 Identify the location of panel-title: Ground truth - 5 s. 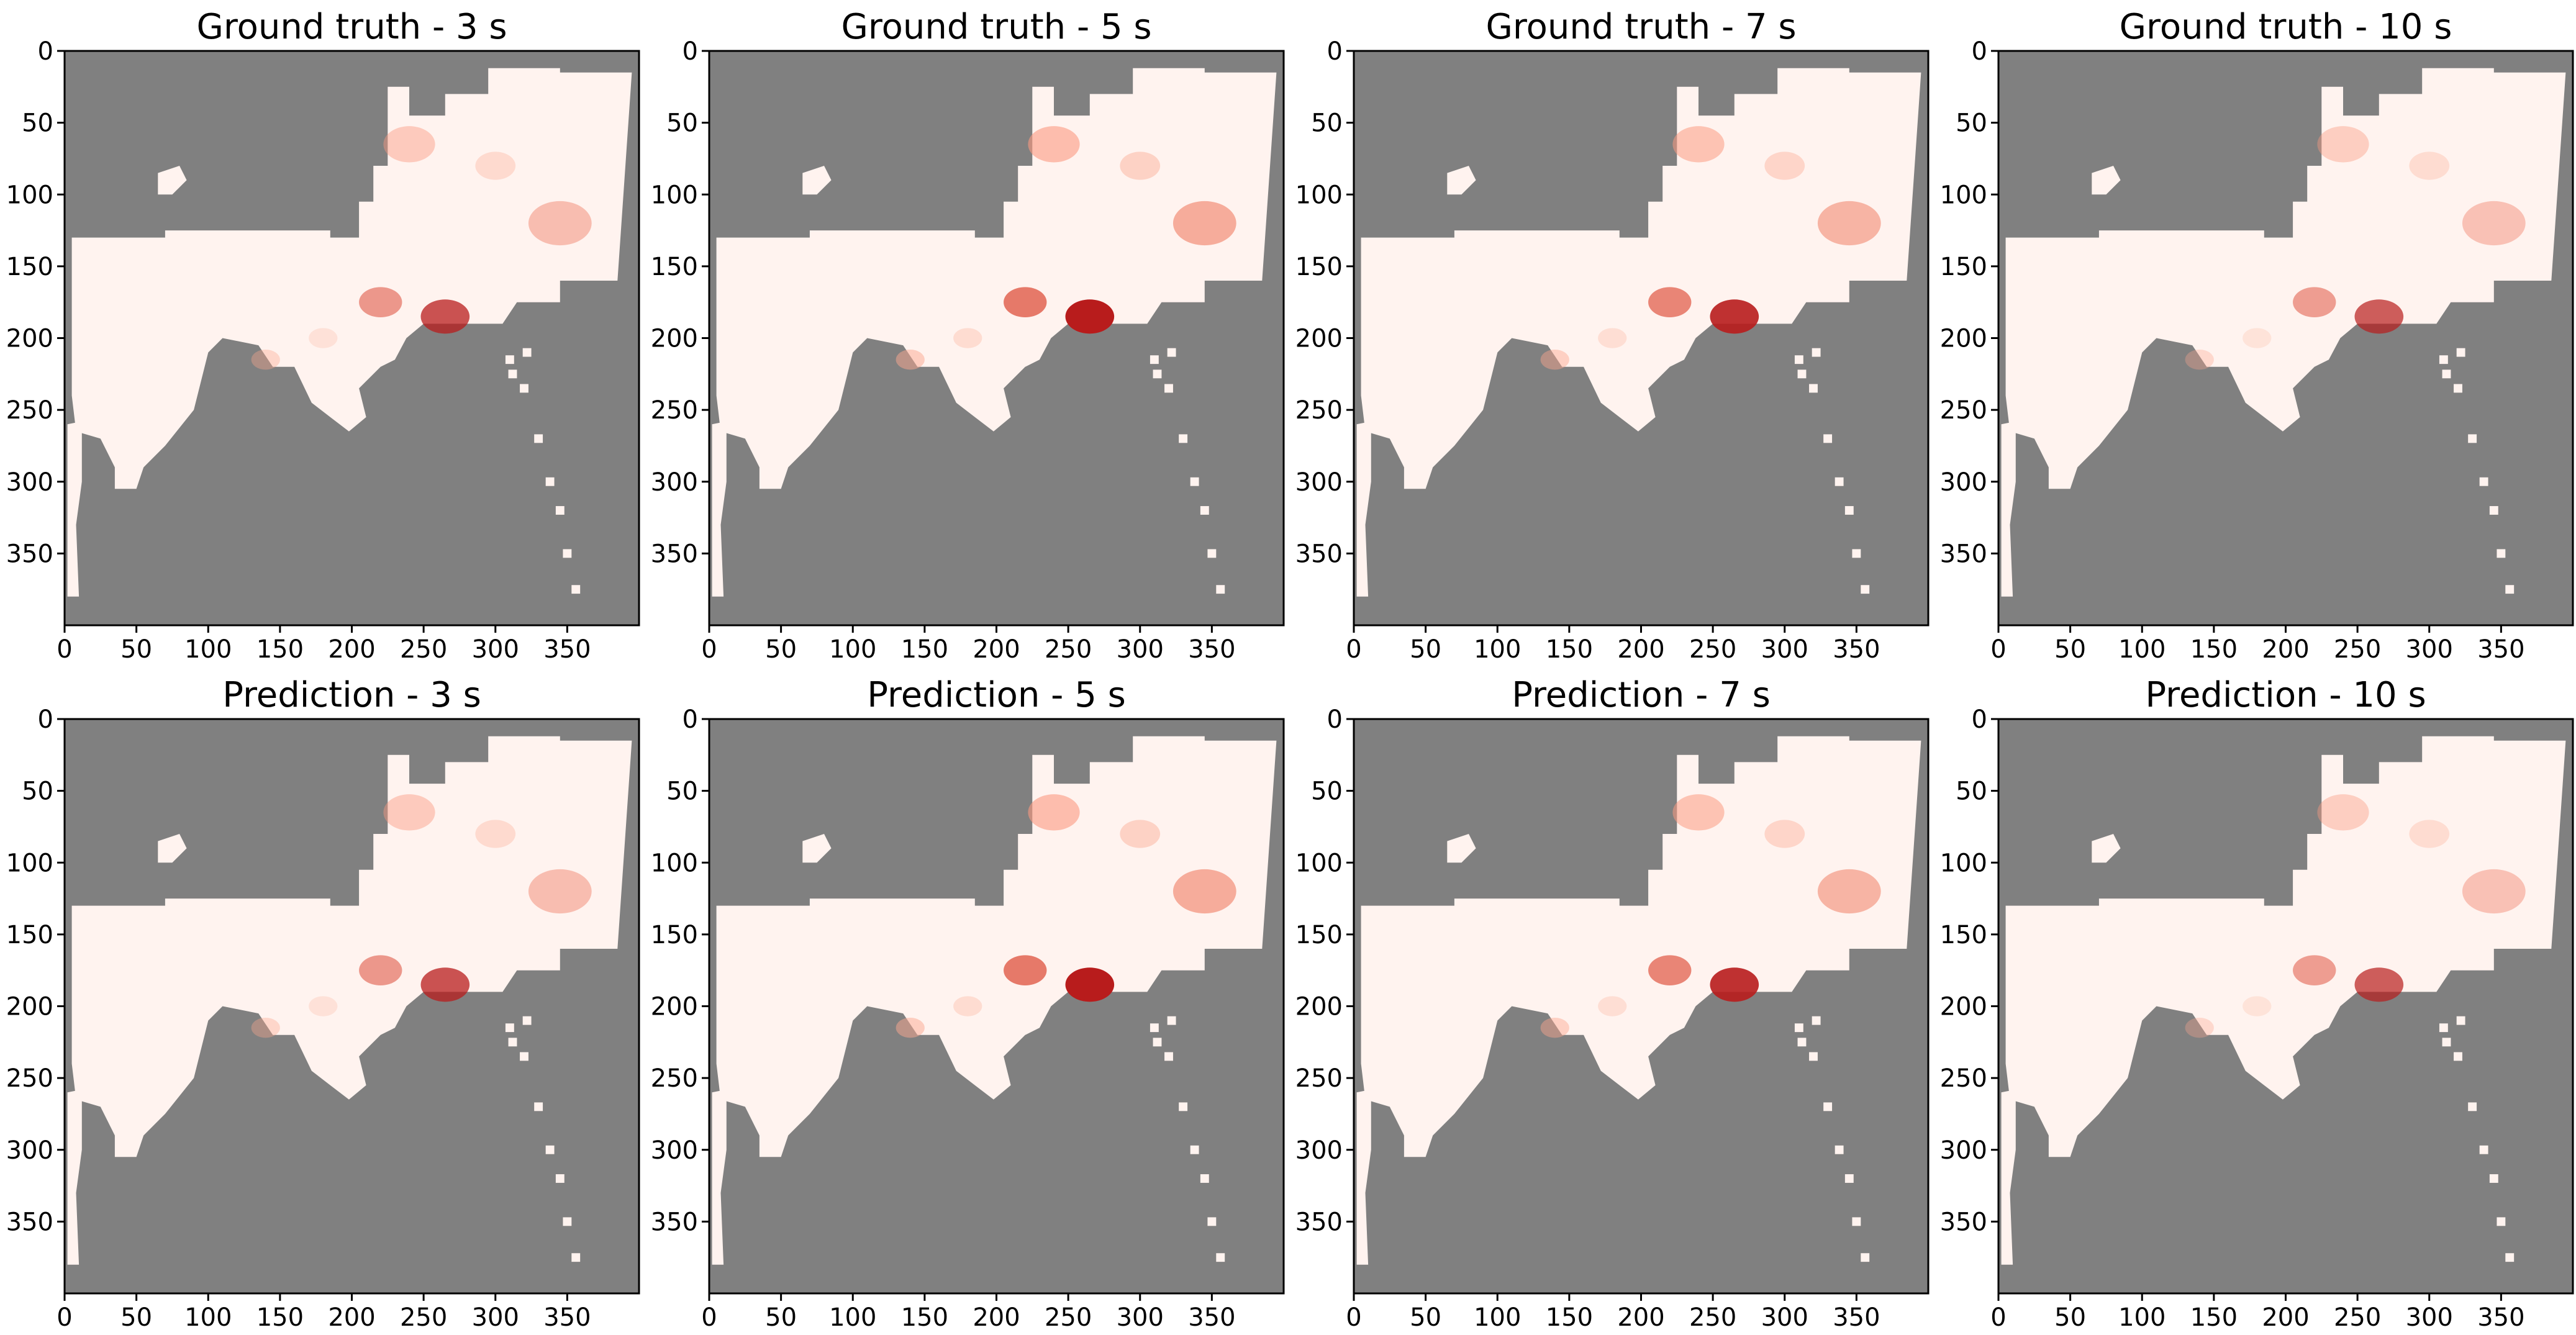
(996, 27).